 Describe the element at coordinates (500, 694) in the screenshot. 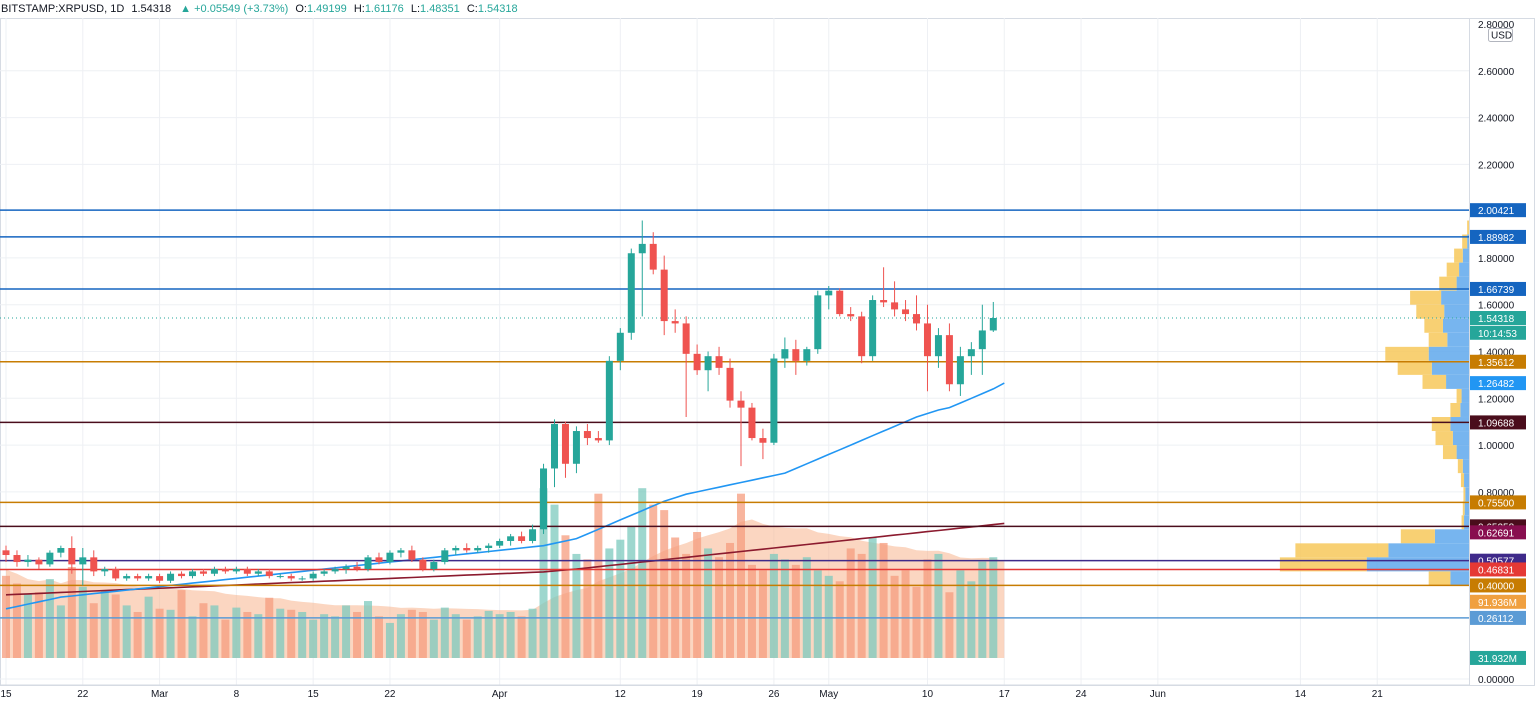

I see `date-tick-label: Apr` at that location.